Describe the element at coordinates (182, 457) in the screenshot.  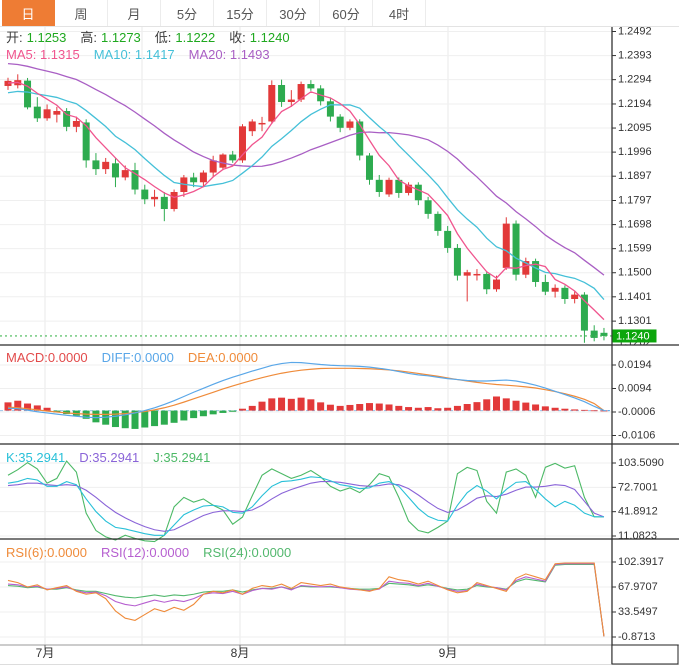
I see `indicator-value: J:35.2941` at that location.